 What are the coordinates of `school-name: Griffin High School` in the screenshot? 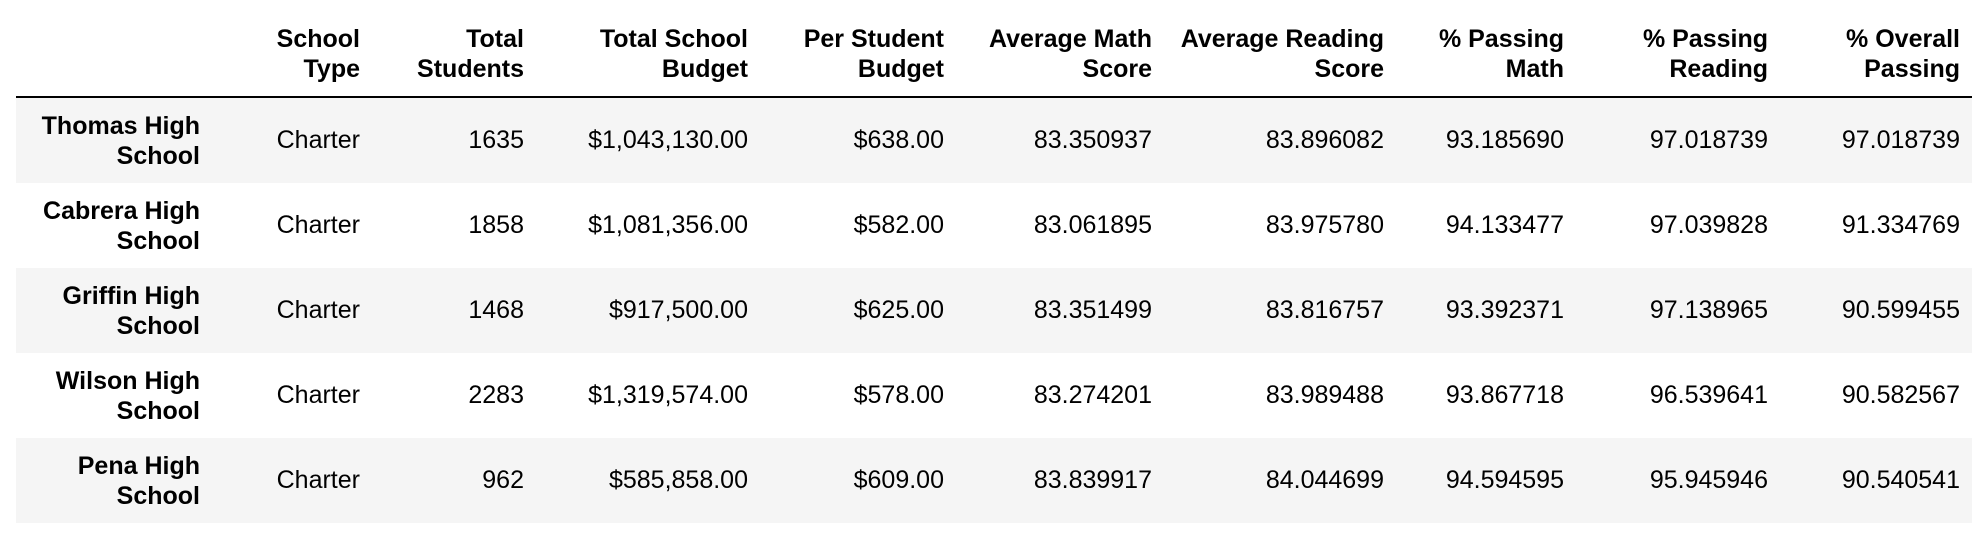 It's located at (131, 310).